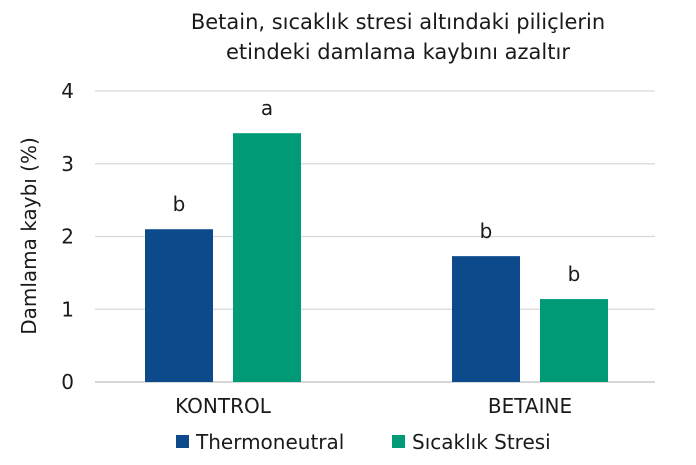  What do you see at coordinates (398, 52) in the screenshot?
I see `chart-title-line-2: etindeki damlama kaybını azaltır` at bounding box center [398, 52].